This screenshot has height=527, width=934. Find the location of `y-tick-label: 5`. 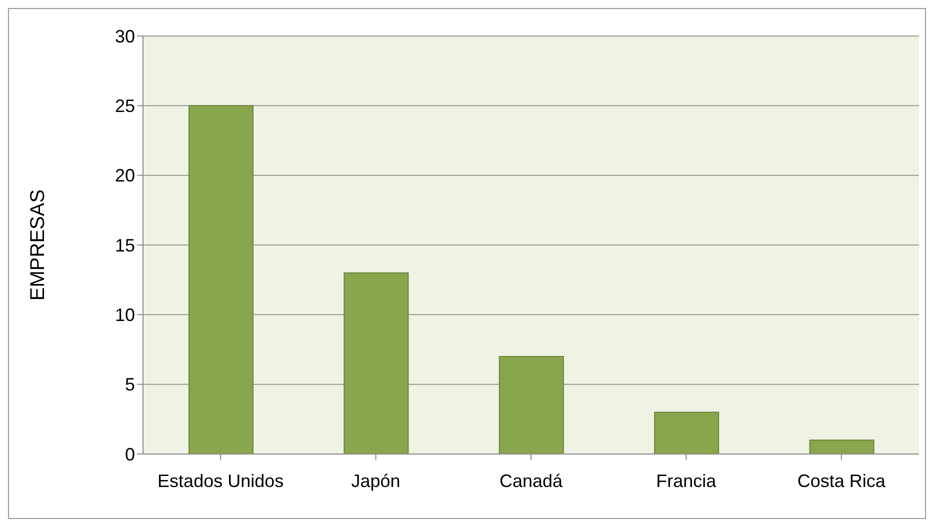

y-tick-label: 5 is located at coordinates (129, 384).